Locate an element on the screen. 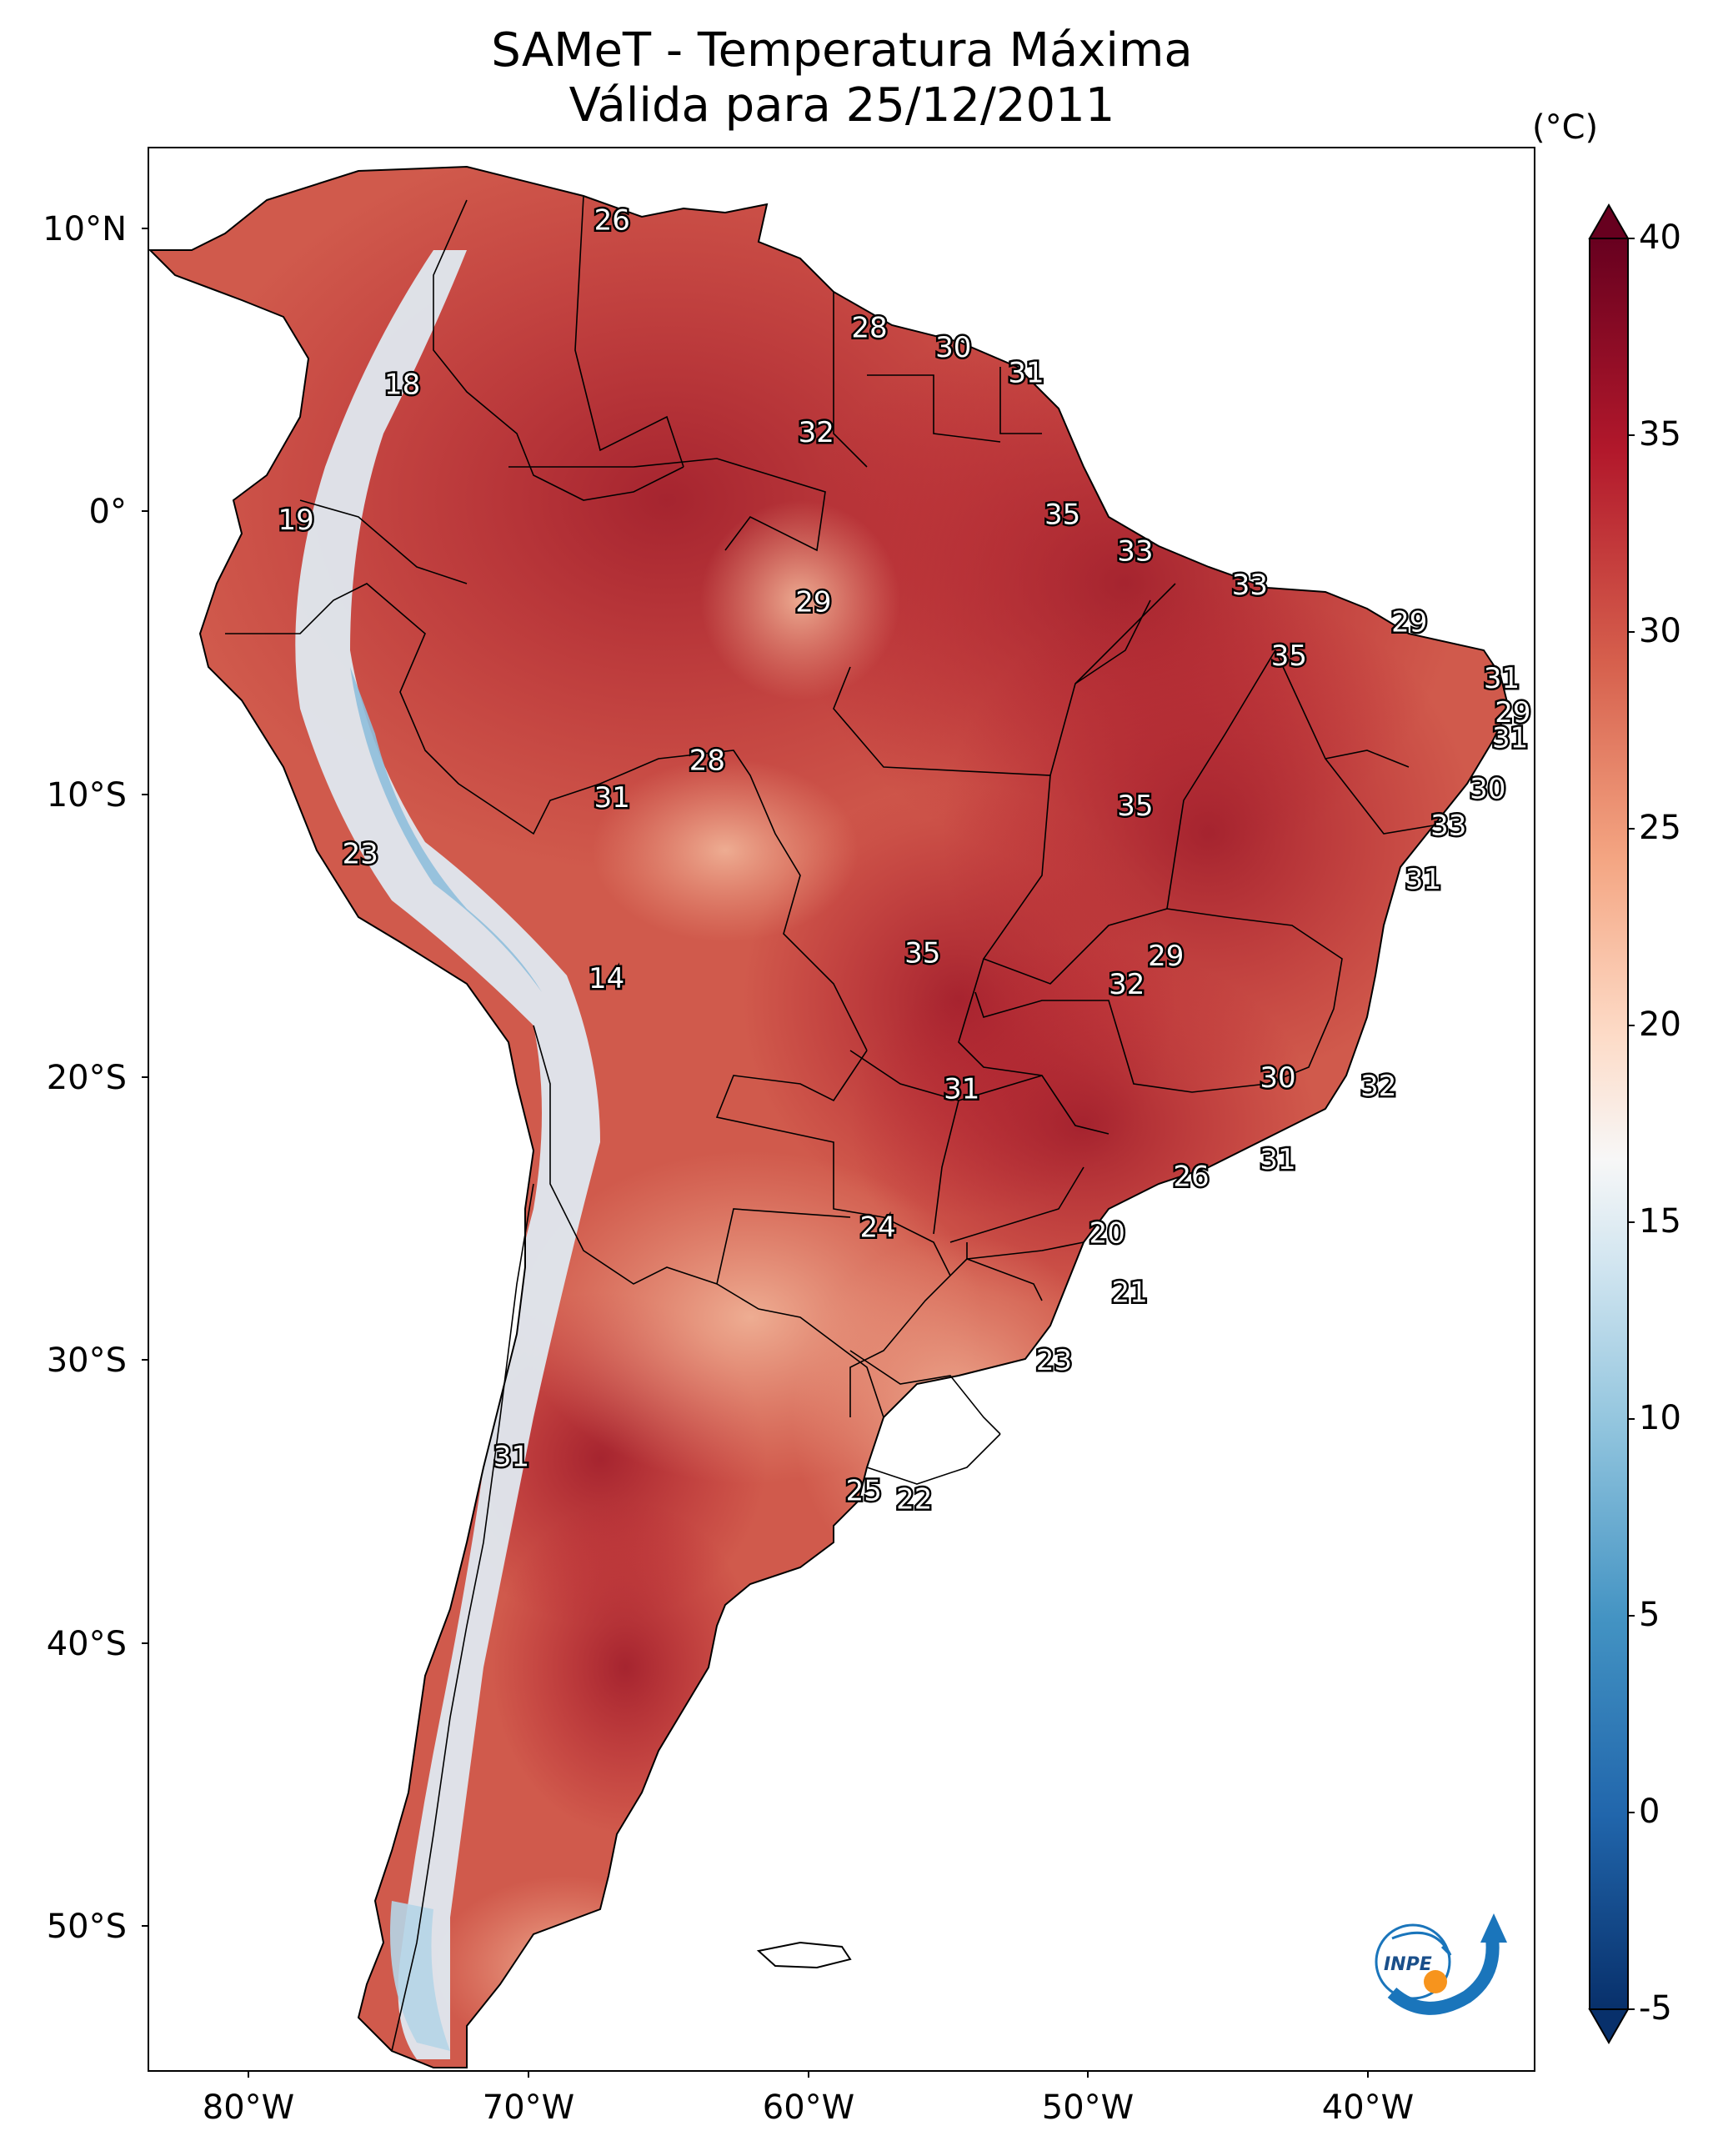 Image resolution: width=1723 pixels, height=2156 pixels. colorbar-tick-25: 25 is located at coordinates (1660, 828).